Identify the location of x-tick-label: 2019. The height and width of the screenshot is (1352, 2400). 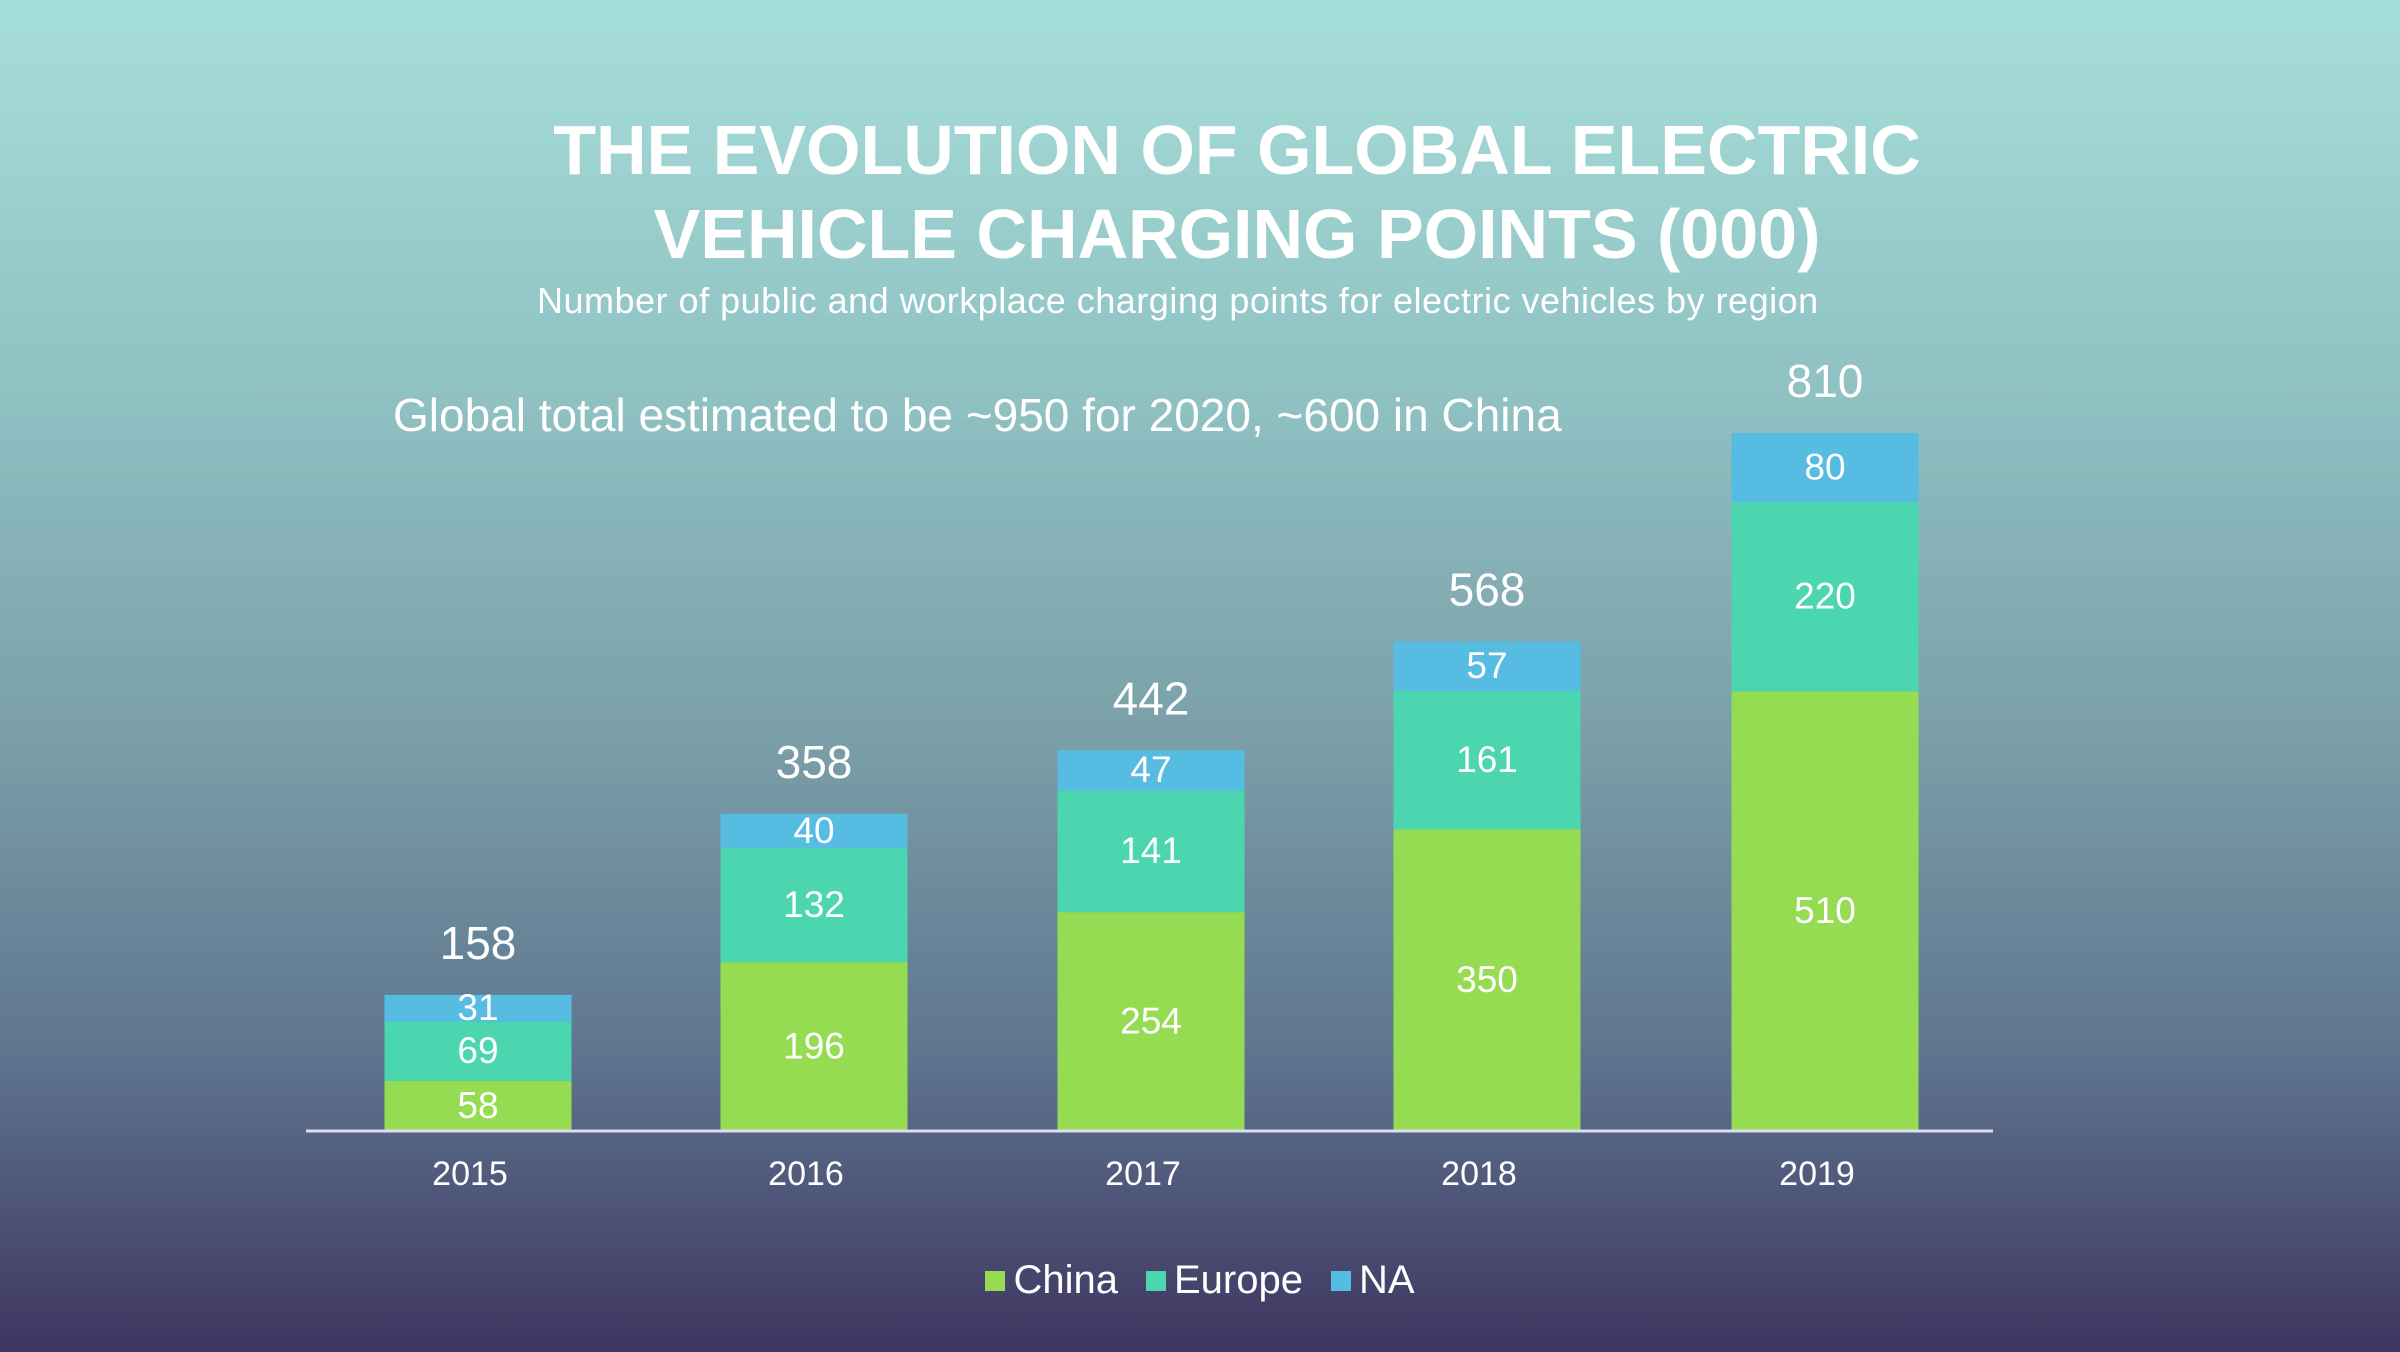
(1817, 1174).